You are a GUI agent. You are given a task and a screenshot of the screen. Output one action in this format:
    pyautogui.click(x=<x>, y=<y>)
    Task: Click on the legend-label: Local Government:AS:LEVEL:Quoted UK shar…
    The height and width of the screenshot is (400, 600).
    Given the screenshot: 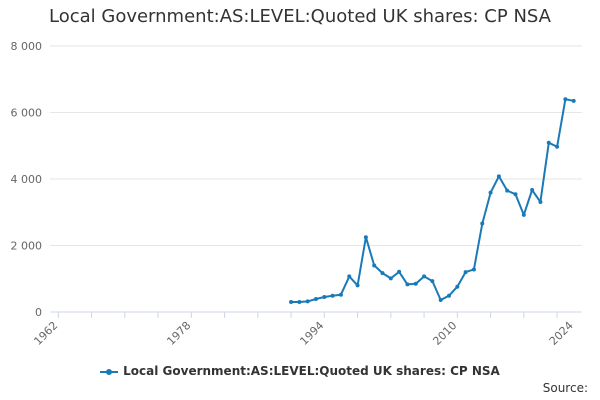 What is the action you would take?
    pyautogui.click(x=311, y=371)
    